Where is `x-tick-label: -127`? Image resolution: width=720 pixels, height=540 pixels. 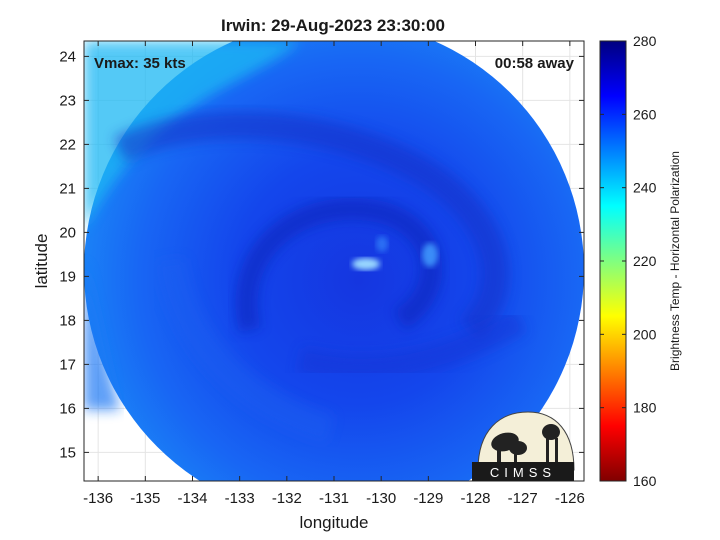 x-tick-label: -127 is located at coordinates (523, 498).